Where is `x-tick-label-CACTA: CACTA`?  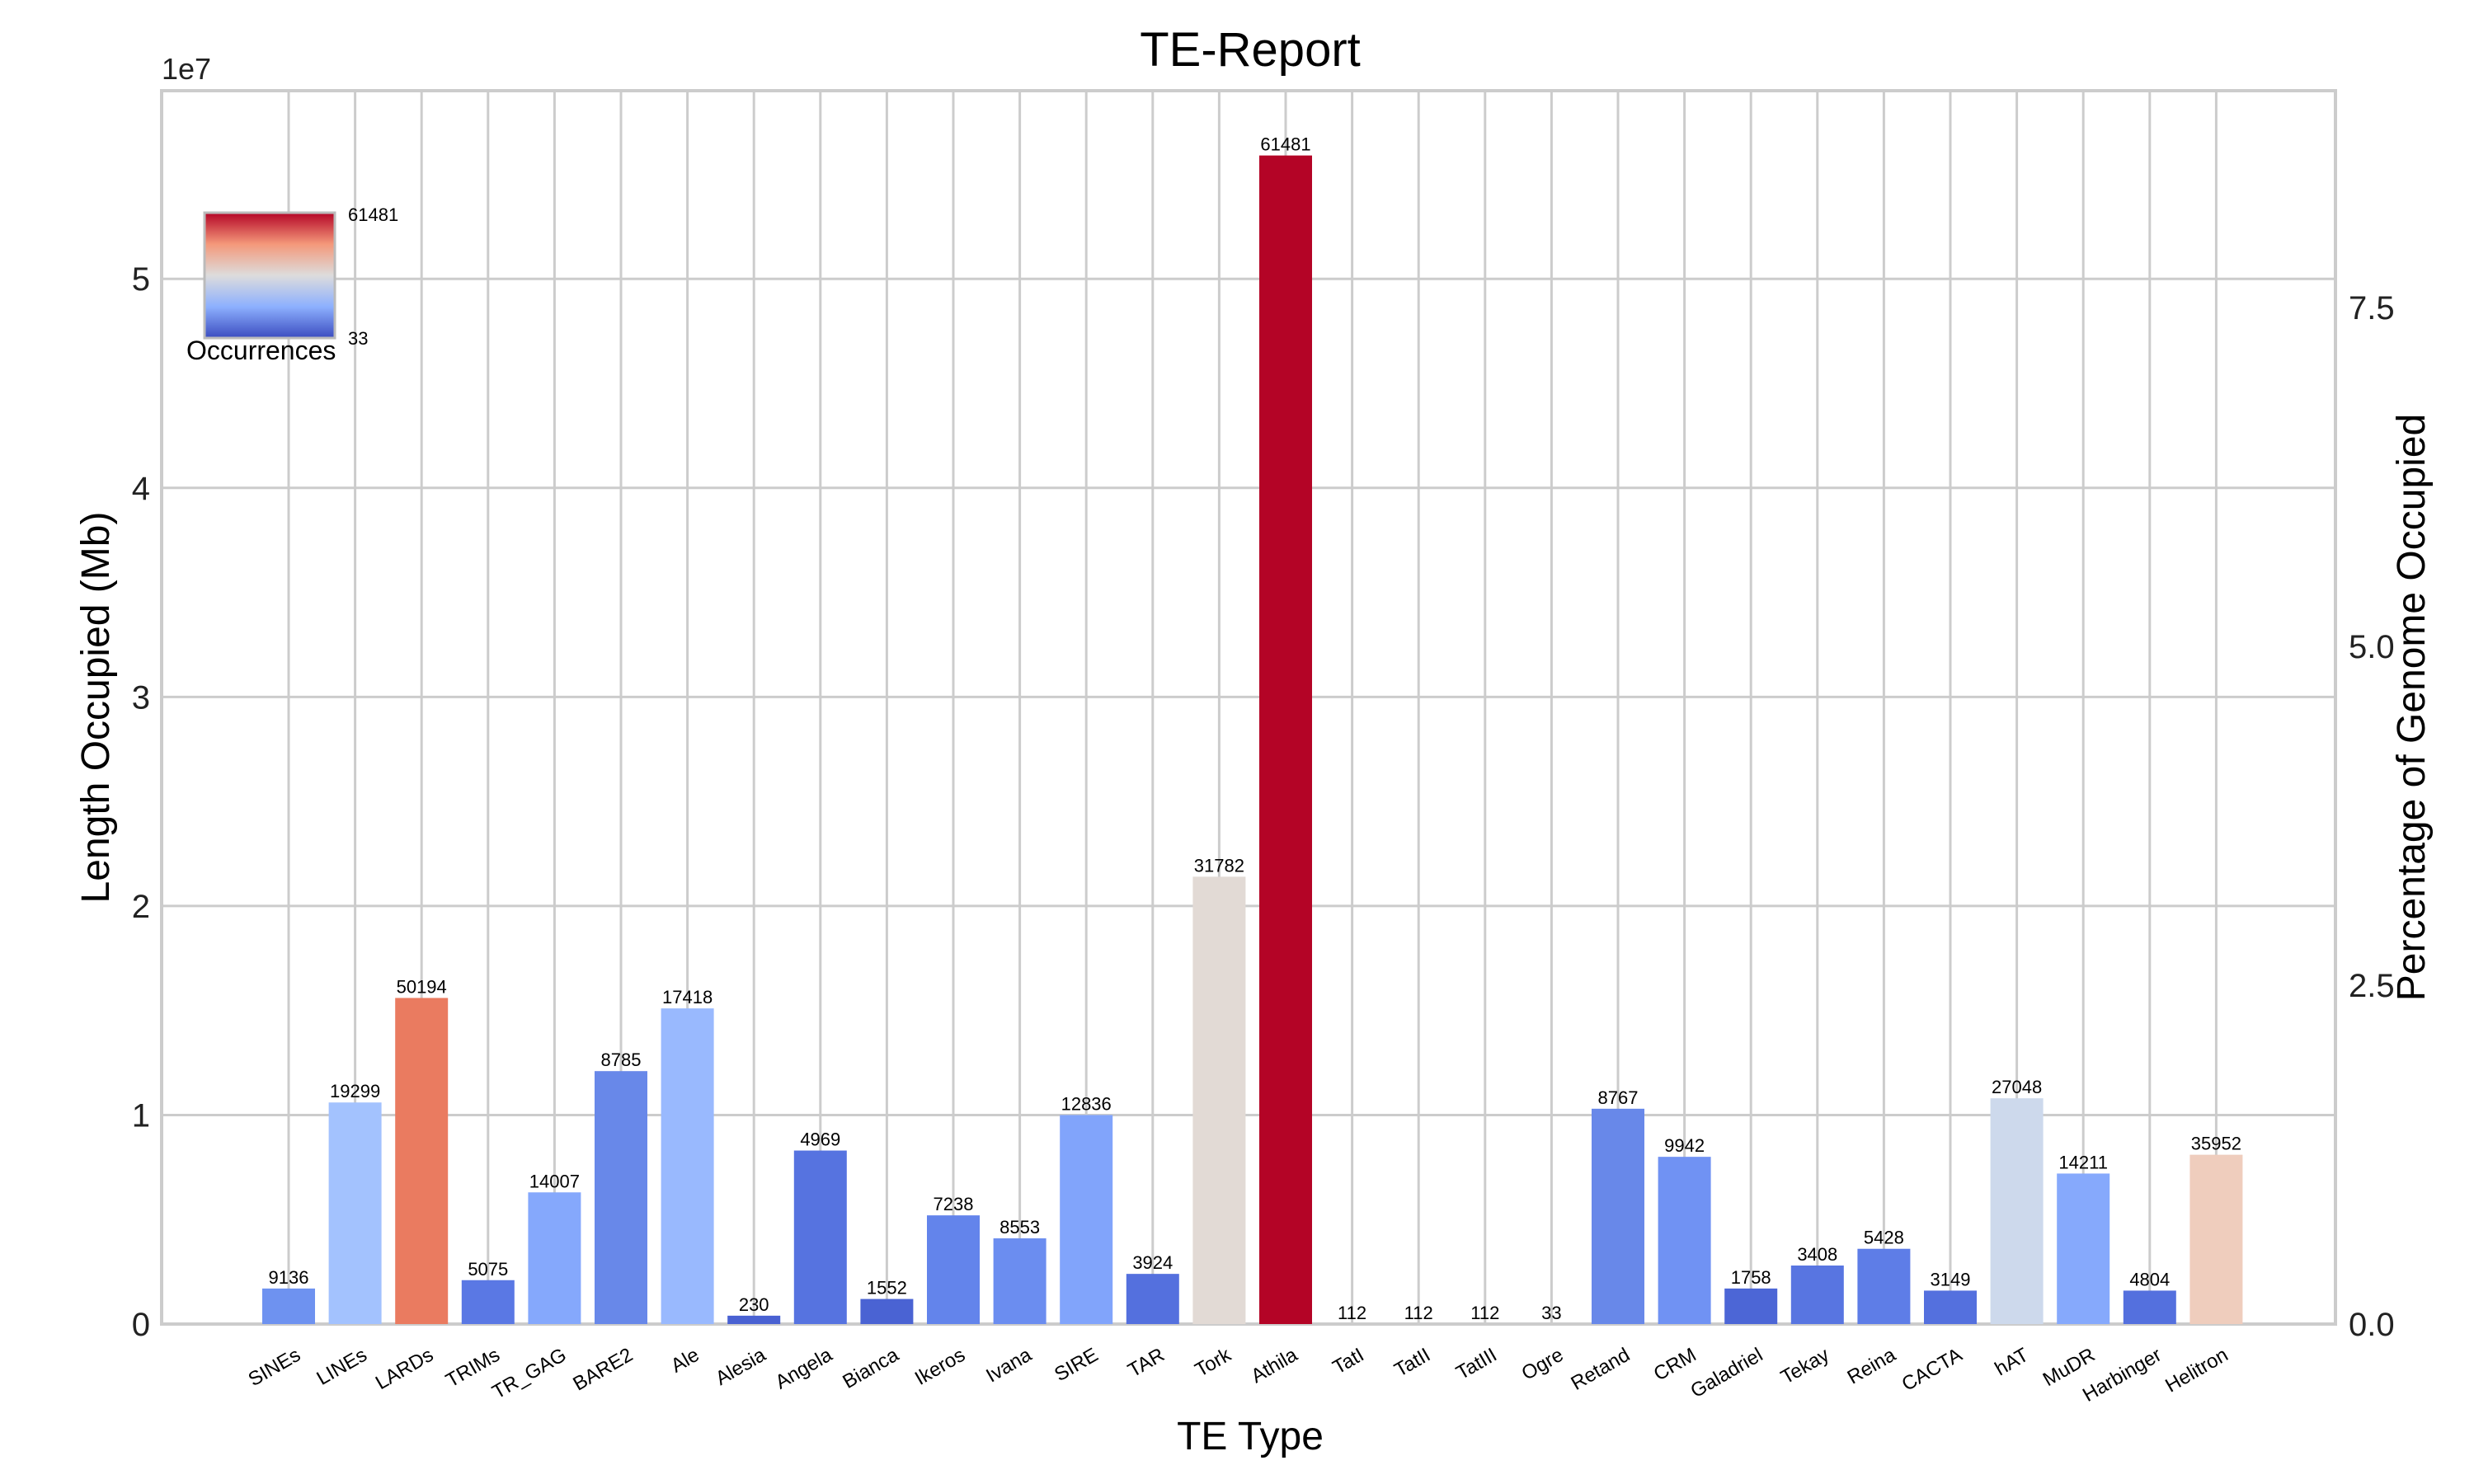 x-tick-label-CACTA: CACTA is located at coordinates (1932, 1370).